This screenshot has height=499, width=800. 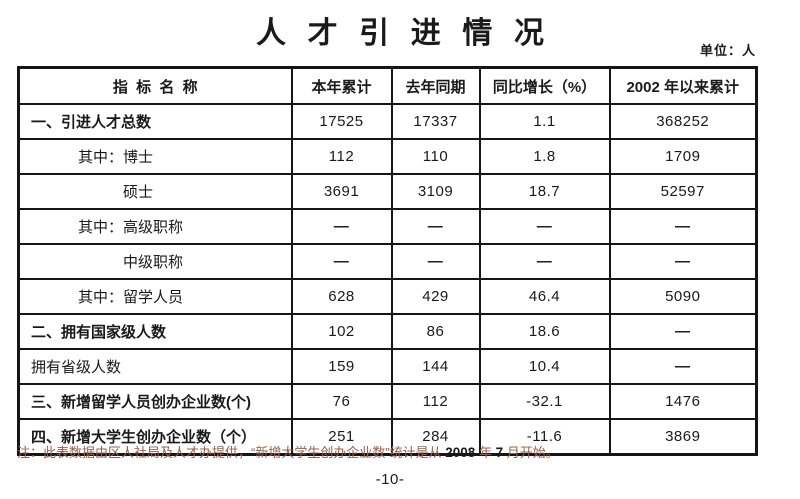 What do you see at coordinates (341, 121) in the screenshot?
I see `cell-value: 17525` at bounding box center [341, 121].